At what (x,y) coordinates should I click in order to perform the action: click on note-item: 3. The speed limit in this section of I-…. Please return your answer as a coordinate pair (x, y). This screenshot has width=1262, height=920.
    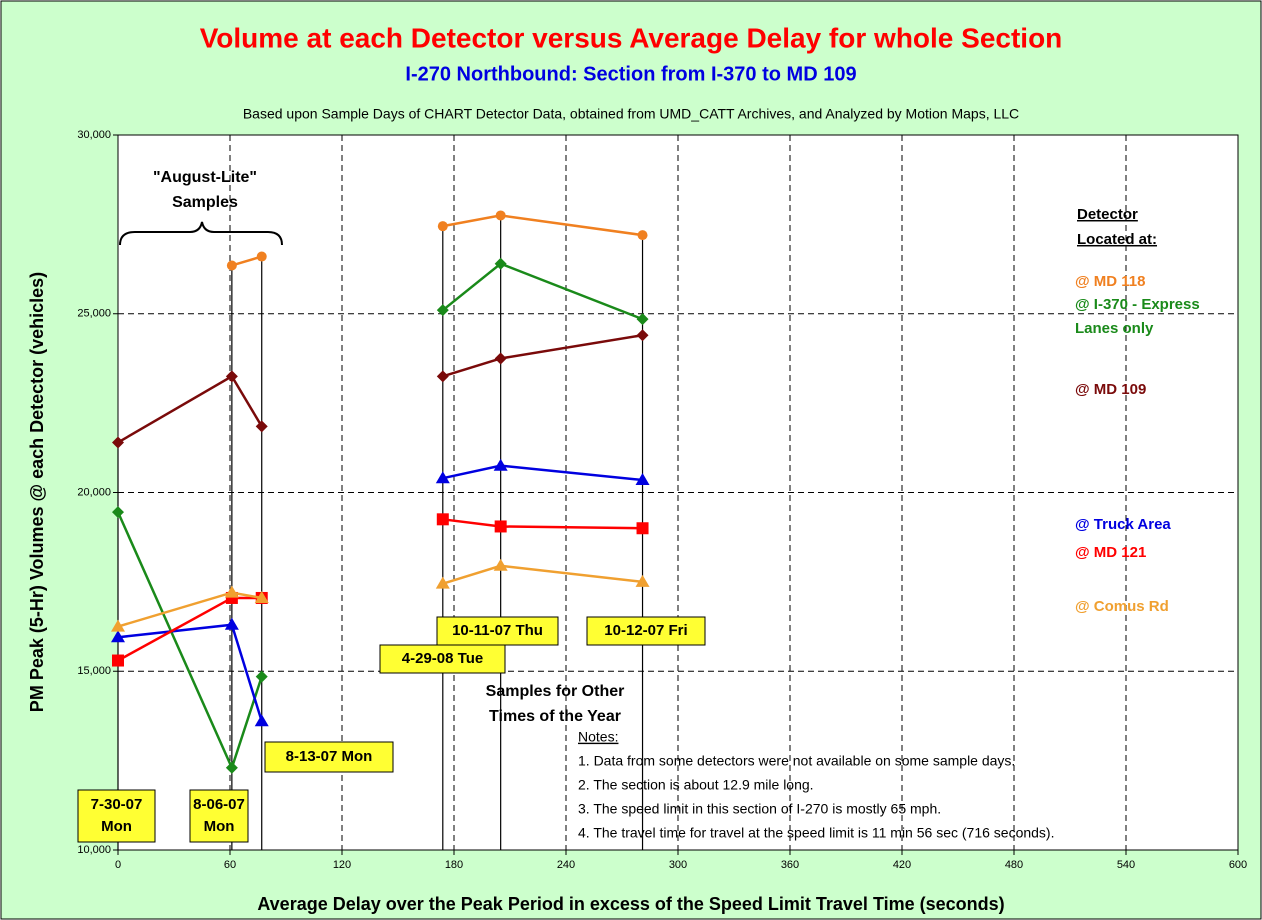
    Looking at the image, I should click on (759, 809).